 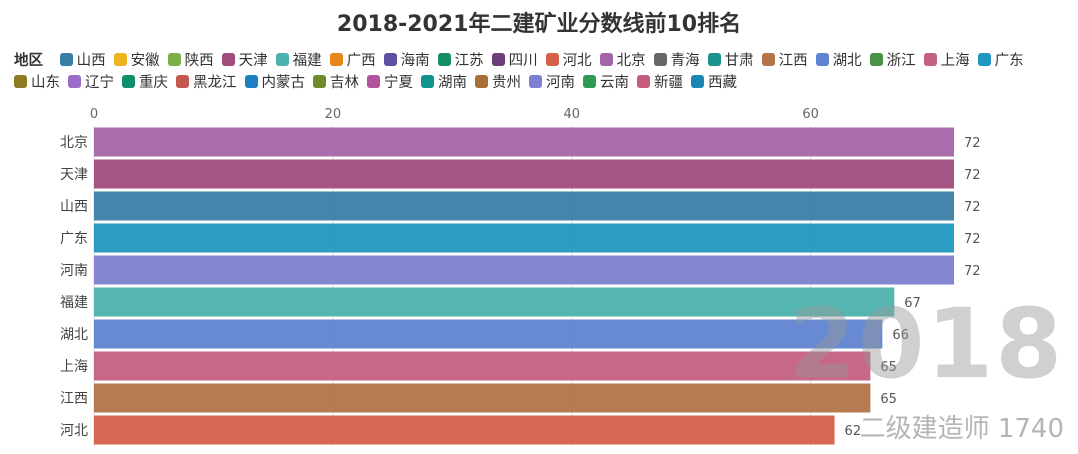 I want to click on legend-label: 甘肃, so click(x=739, y=61).